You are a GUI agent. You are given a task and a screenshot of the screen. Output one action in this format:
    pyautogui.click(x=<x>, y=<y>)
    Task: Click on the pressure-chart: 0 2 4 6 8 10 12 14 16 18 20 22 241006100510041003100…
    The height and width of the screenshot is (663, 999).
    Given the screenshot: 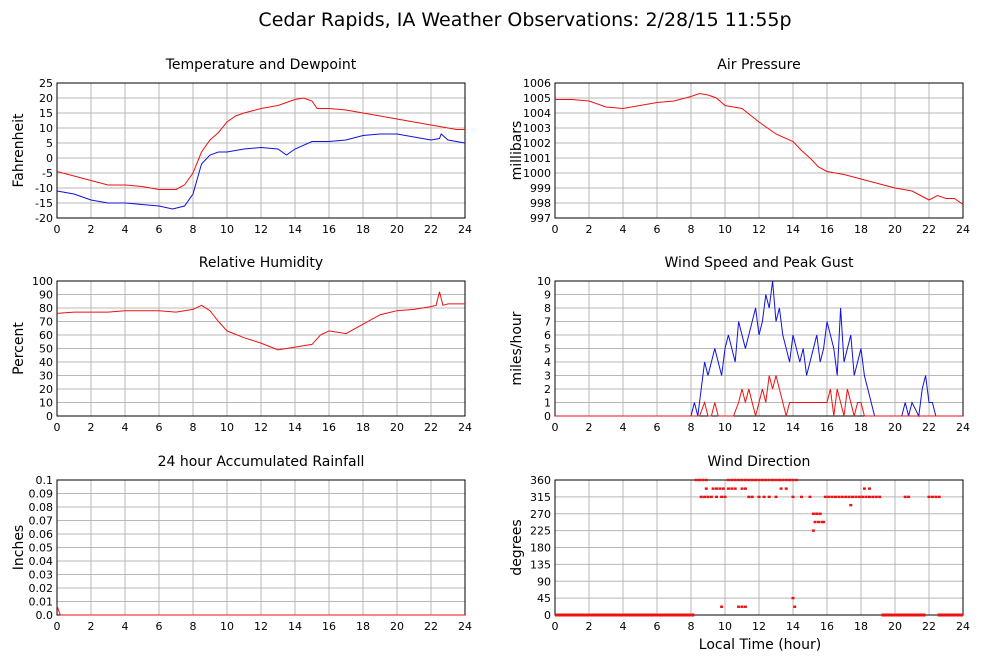 What is the action you would take?
    pyautogui.click(x=739, y=146)
    